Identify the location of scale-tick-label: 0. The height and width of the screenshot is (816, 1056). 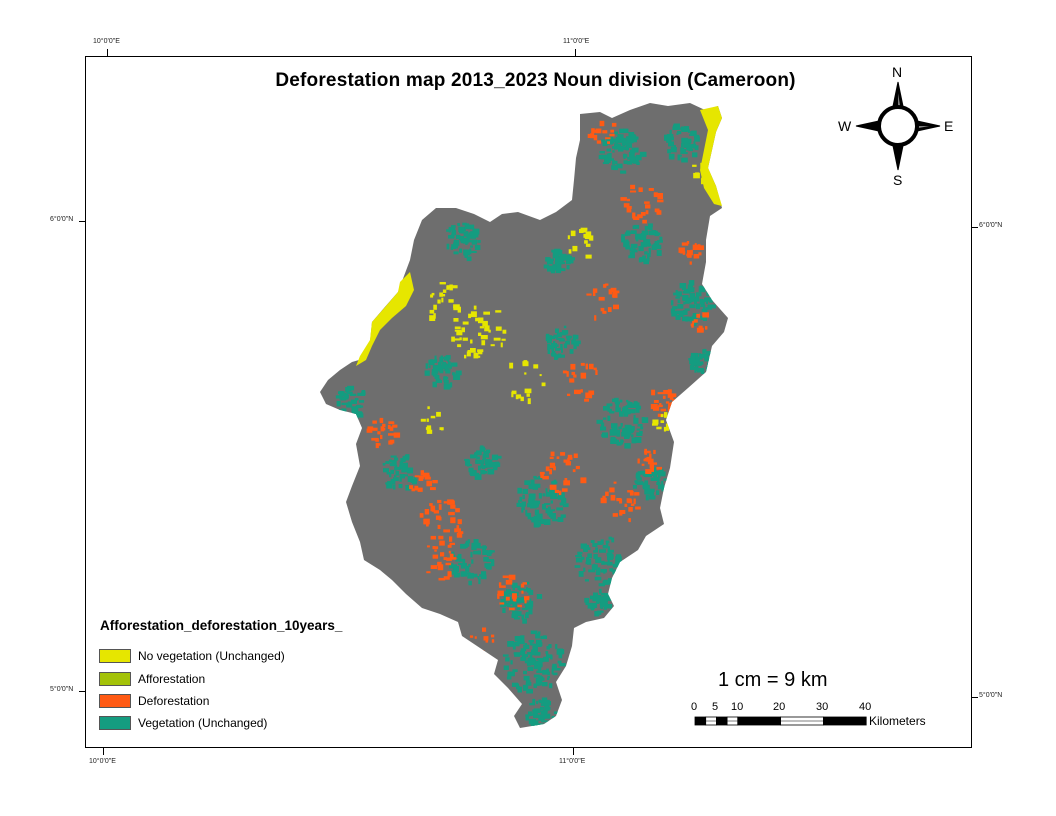
(694, 707).